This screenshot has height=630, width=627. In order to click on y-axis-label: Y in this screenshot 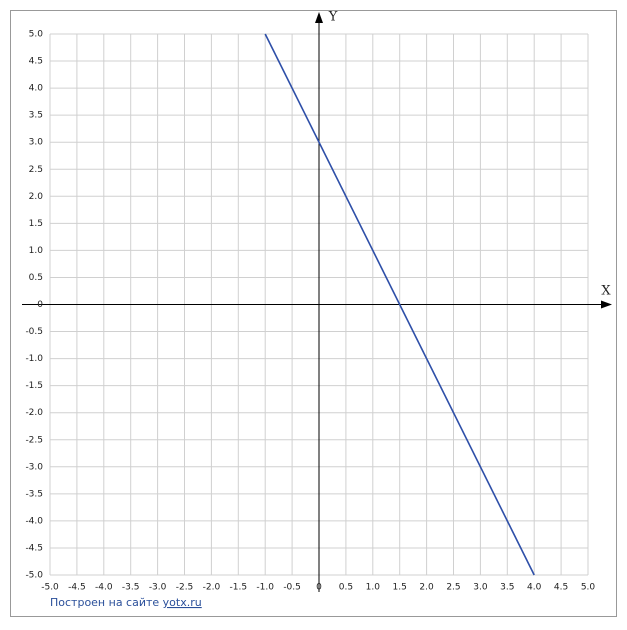, I will do `click(333, 17)`.